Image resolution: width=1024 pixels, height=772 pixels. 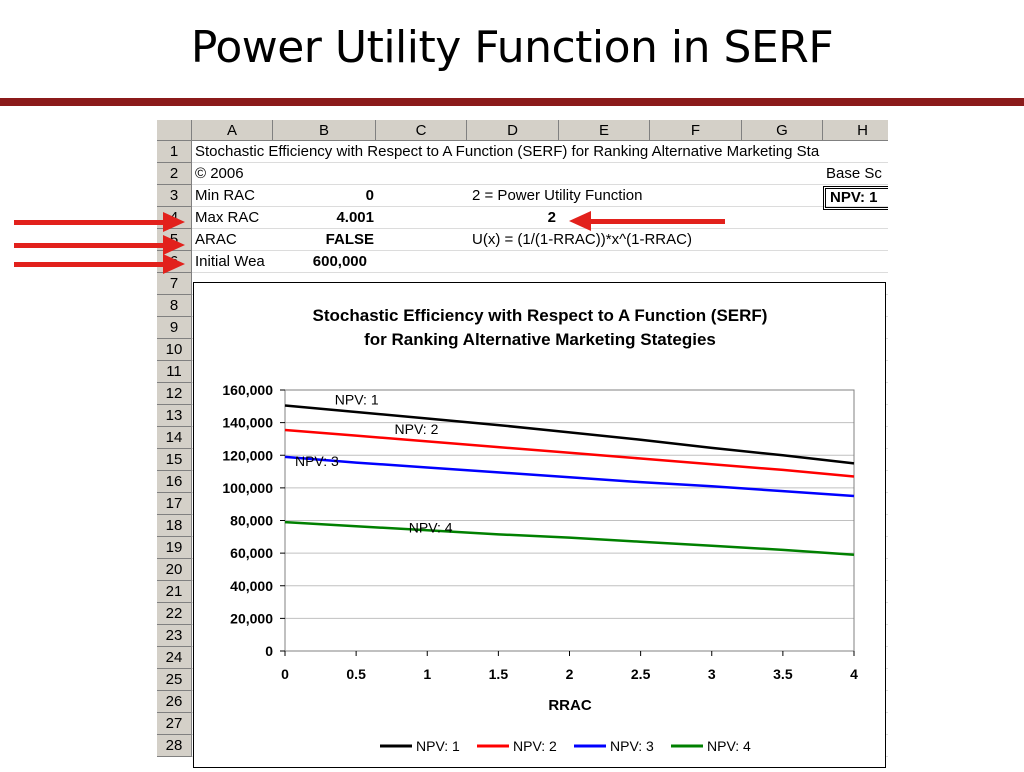 What do you see at coordinates (174, 372) in the screenshot?
I see `row-header-11: 11` at bounding box center [174, 372].